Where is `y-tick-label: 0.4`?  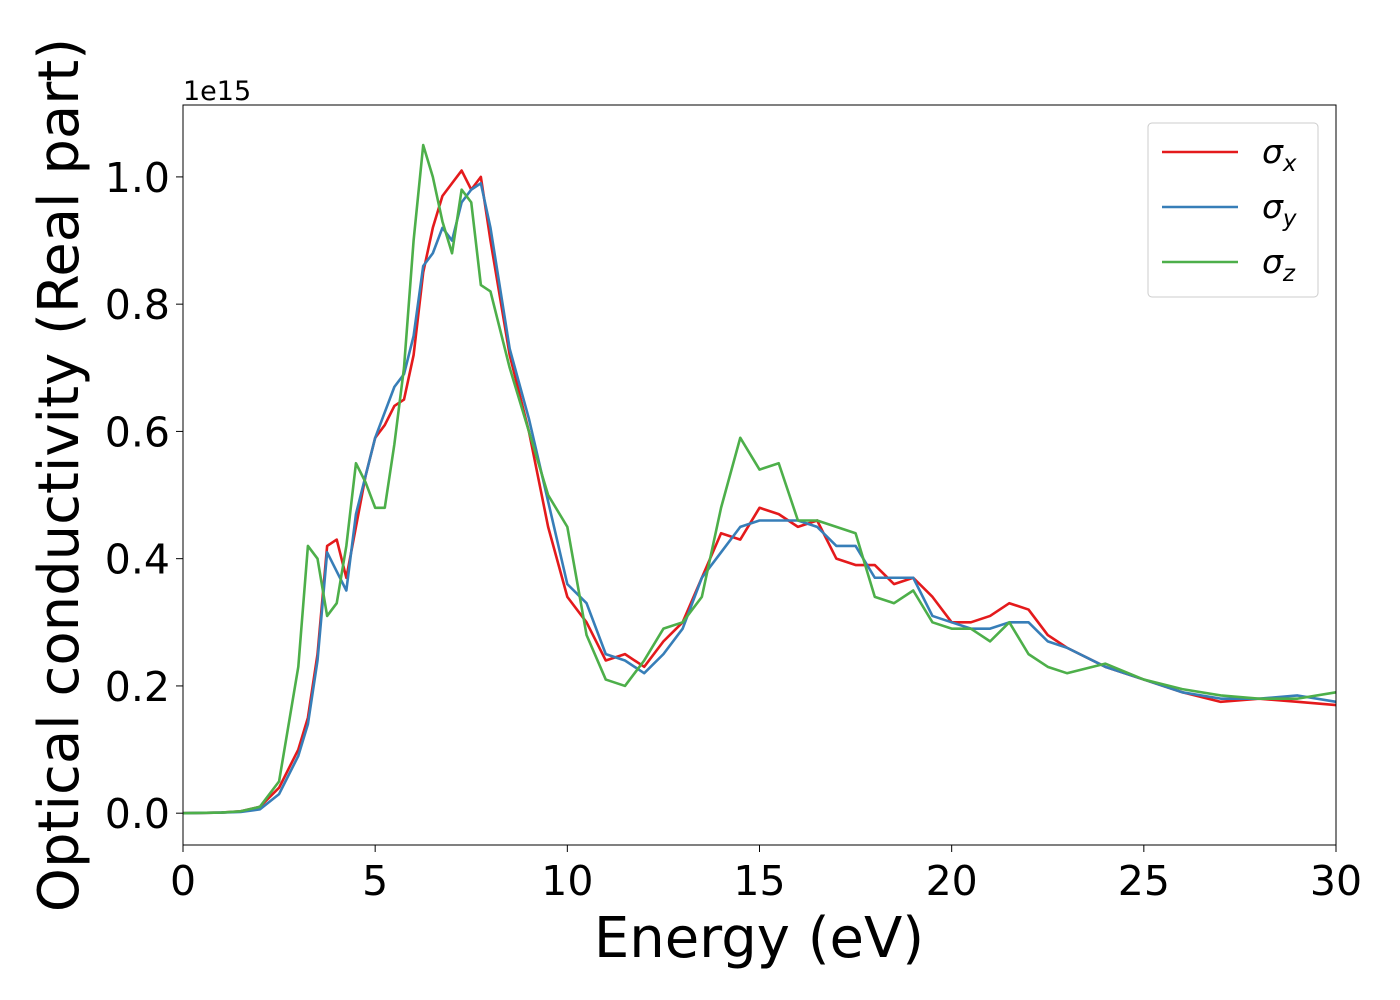
y-tick-label: 0.4 is located at coordinates (137, 560).